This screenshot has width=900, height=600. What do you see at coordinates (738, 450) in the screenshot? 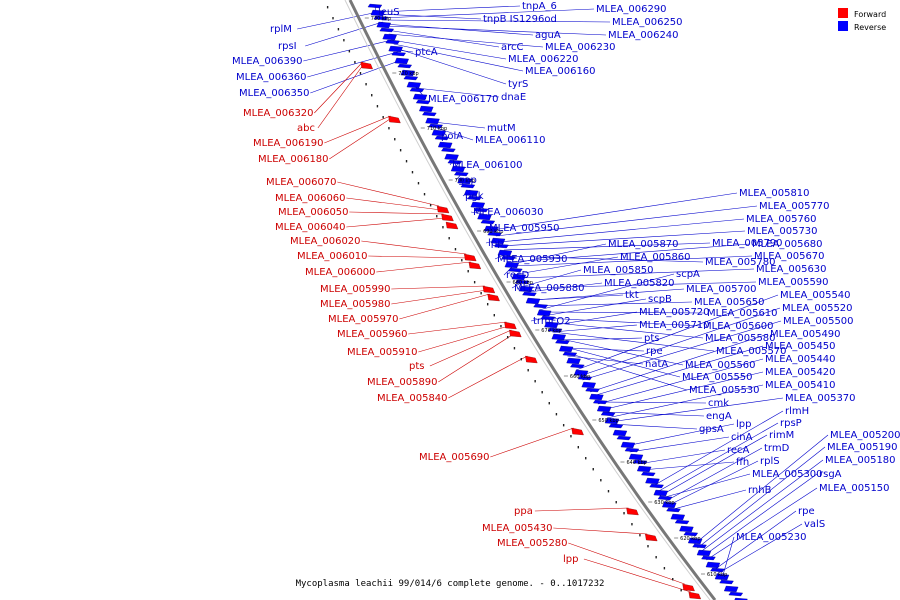
I see `reverse-gene-label: recA` at bounding box center [738, 450].